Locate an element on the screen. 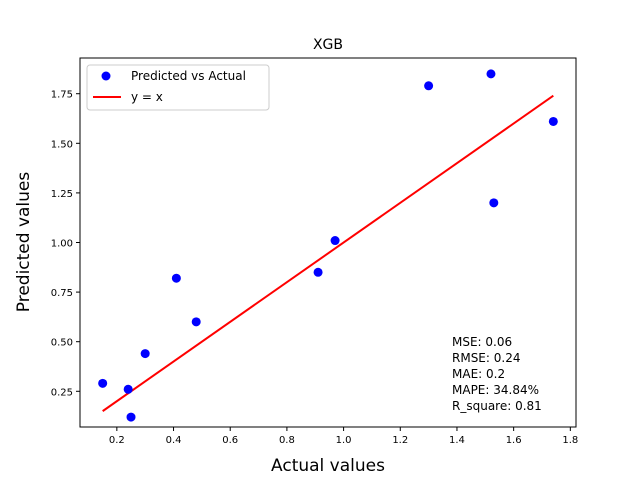 This screenshot has height=480, width=640. y-tick-label: 0.75 is located at coordinates (62, 293).